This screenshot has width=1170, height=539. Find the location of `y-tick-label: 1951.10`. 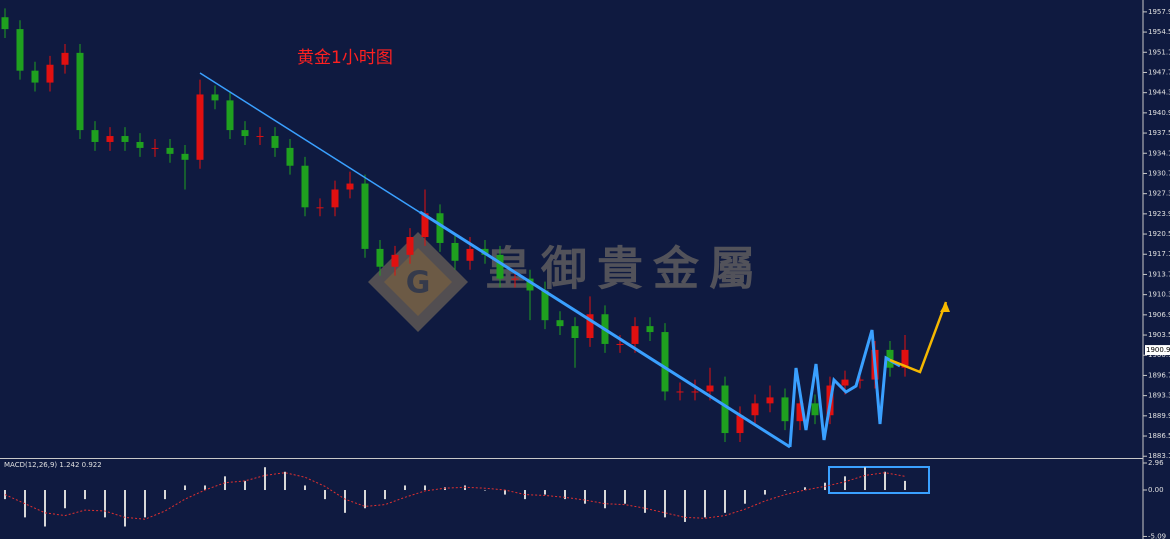

y-tick-label: 1951.10 is located at coordinates (1159, 52).